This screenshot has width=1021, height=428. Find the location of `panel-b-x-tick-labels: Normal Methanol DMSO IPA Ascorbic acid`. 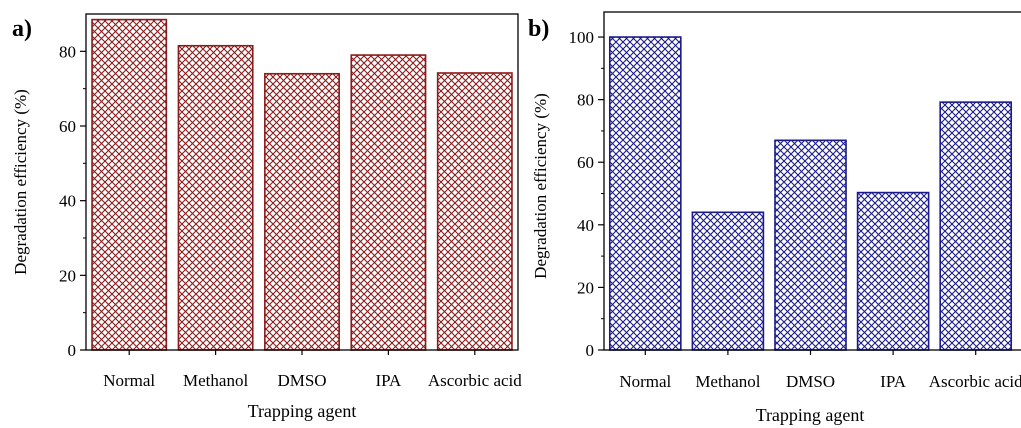

panel-b-x-tick-labels: Normal Methanol DMSO IPA Ascorbic acid is located at coordinates (820, 381).